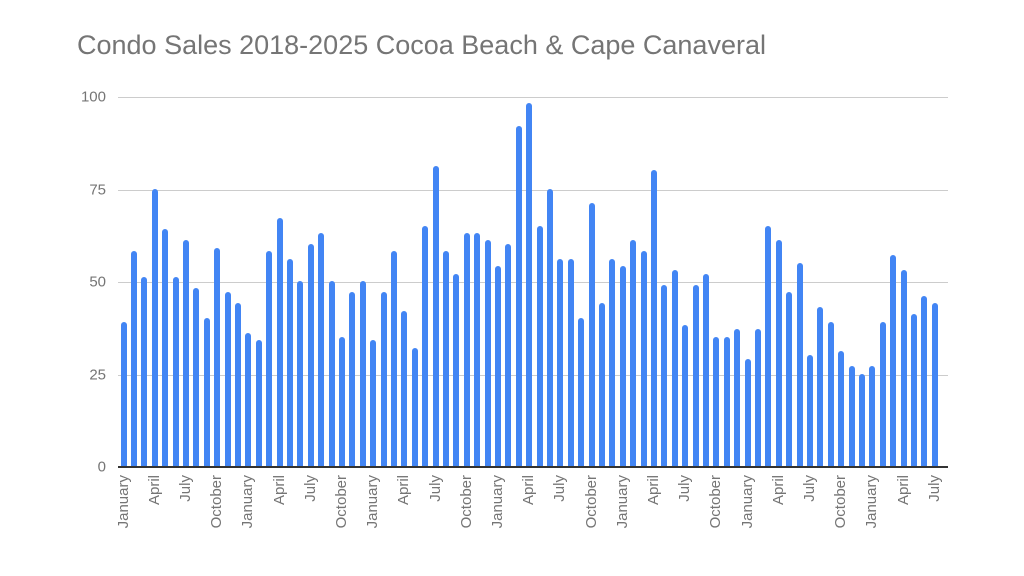 Image resolution: width=1024 pixels, height=576 pixels. I want to click on x-axis-line, so click(533, 467).